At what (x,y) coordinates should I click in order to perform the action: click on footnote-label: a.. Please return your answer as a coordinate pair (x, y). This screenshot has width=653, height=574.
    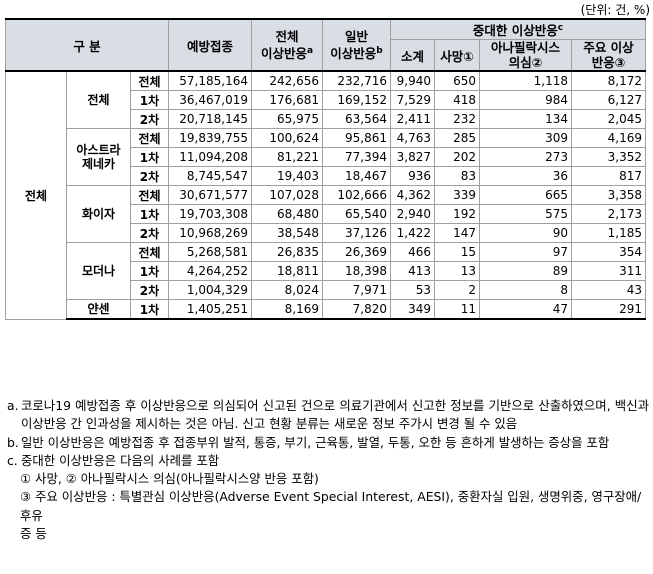
    Looking at the image, I should click on (13, 405).